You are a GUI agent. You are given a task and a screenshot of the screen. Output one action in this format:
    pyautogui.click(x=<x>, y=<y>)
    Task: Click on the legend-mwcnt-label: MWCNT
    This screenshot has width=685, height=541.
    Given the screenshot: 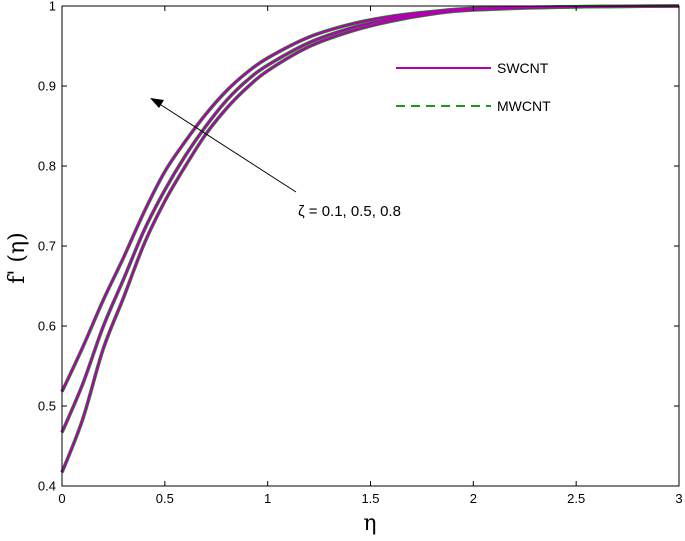 What is the action you would take?
    pyautogui.click(x=524, y=106)
    